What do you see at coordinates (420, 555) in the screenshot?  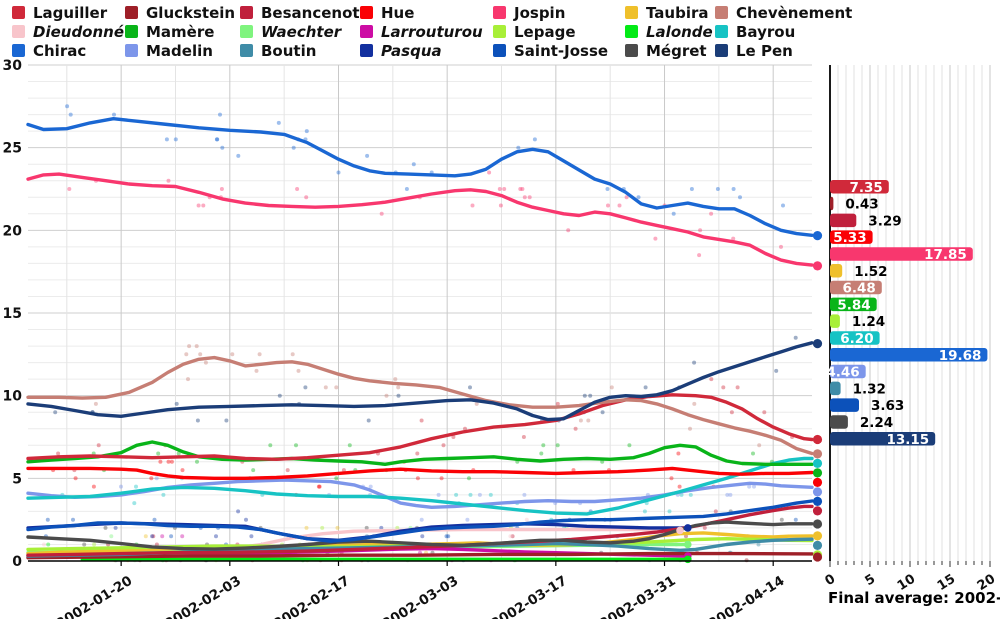 I see `trend-line-gluckstein` at bounding box center [420, 555].